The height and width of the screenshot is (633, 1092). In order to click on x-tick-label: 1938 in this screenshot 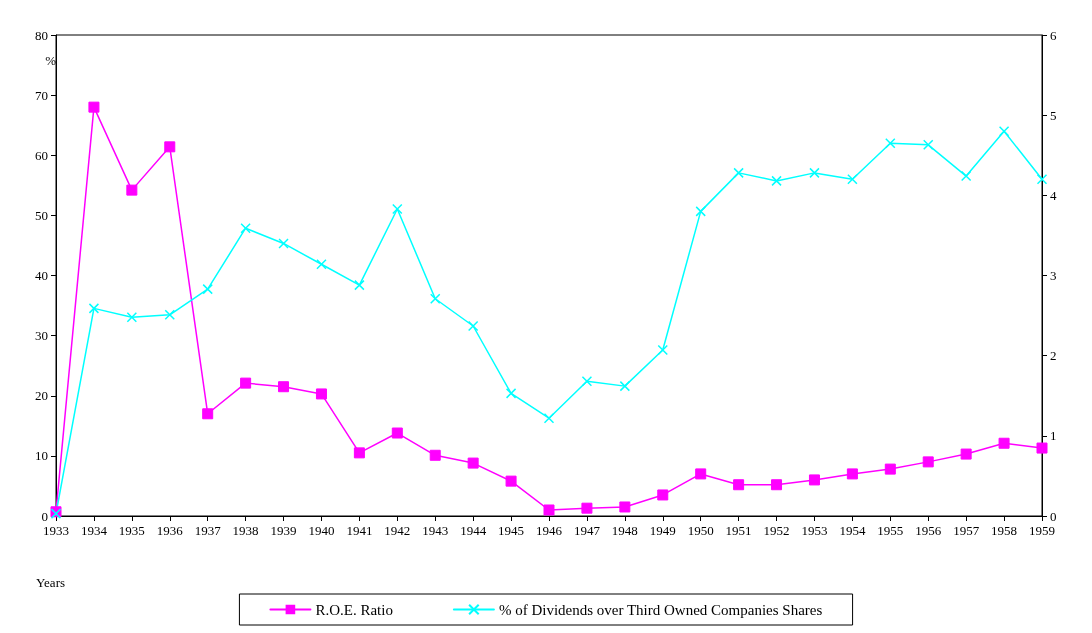, I will do `click(245, 530)`.